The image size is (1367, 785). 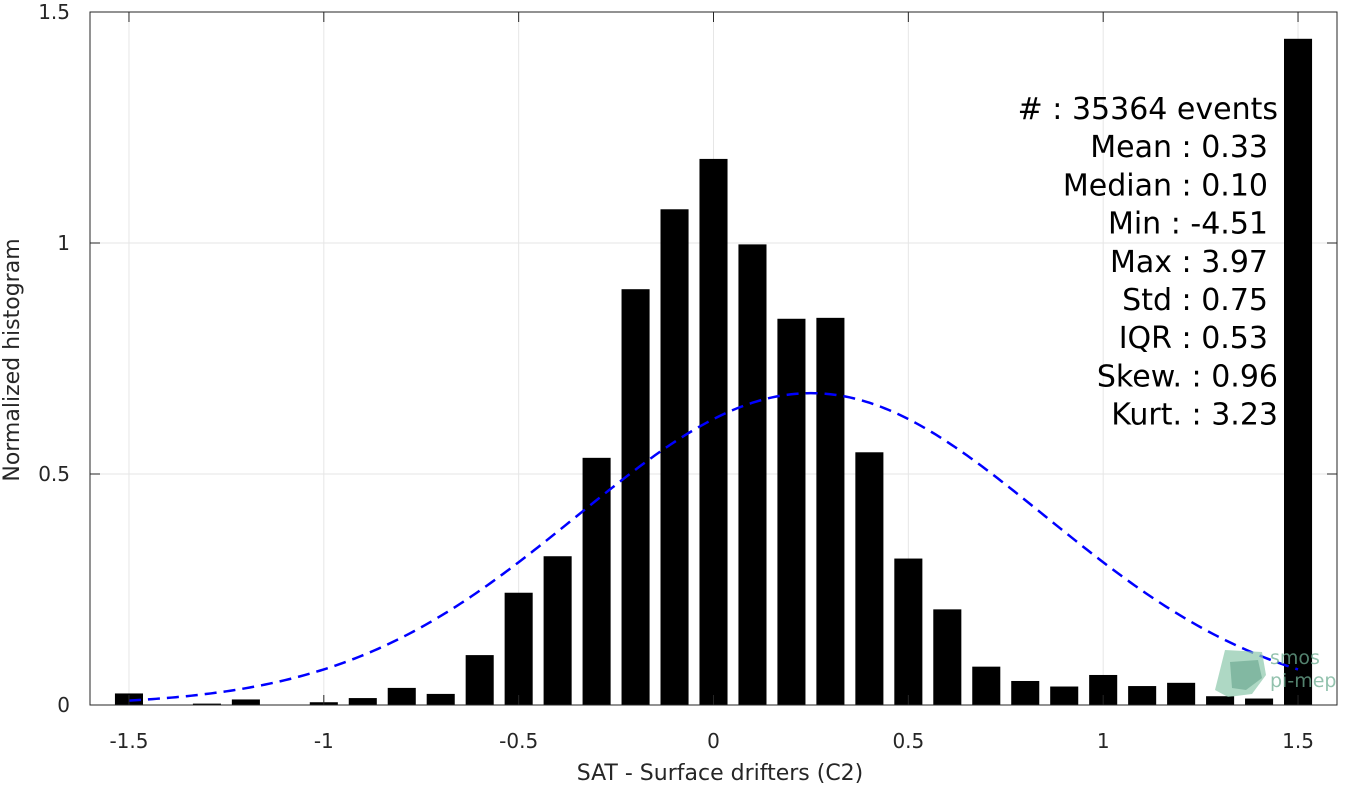 I want to click on y-axis-title: Normalized histogram, so click(x=12, y=359).